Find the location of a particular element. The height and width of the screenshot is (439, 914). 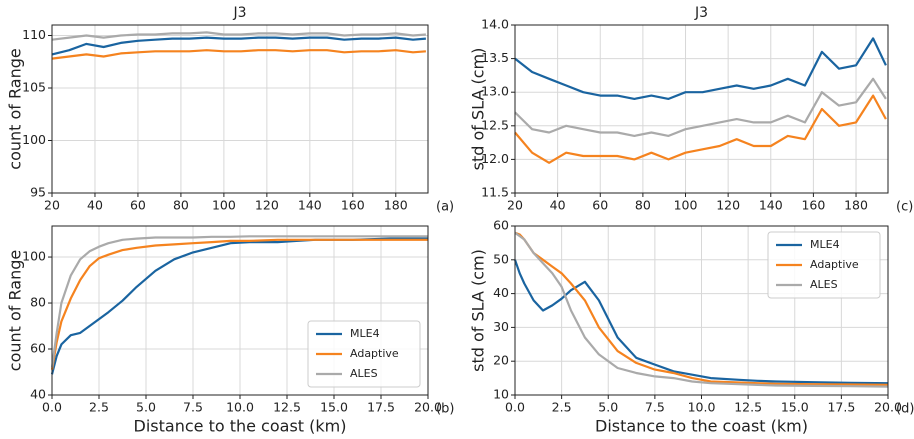

y-tick-label: 10 is located at coordinates (501, 394).